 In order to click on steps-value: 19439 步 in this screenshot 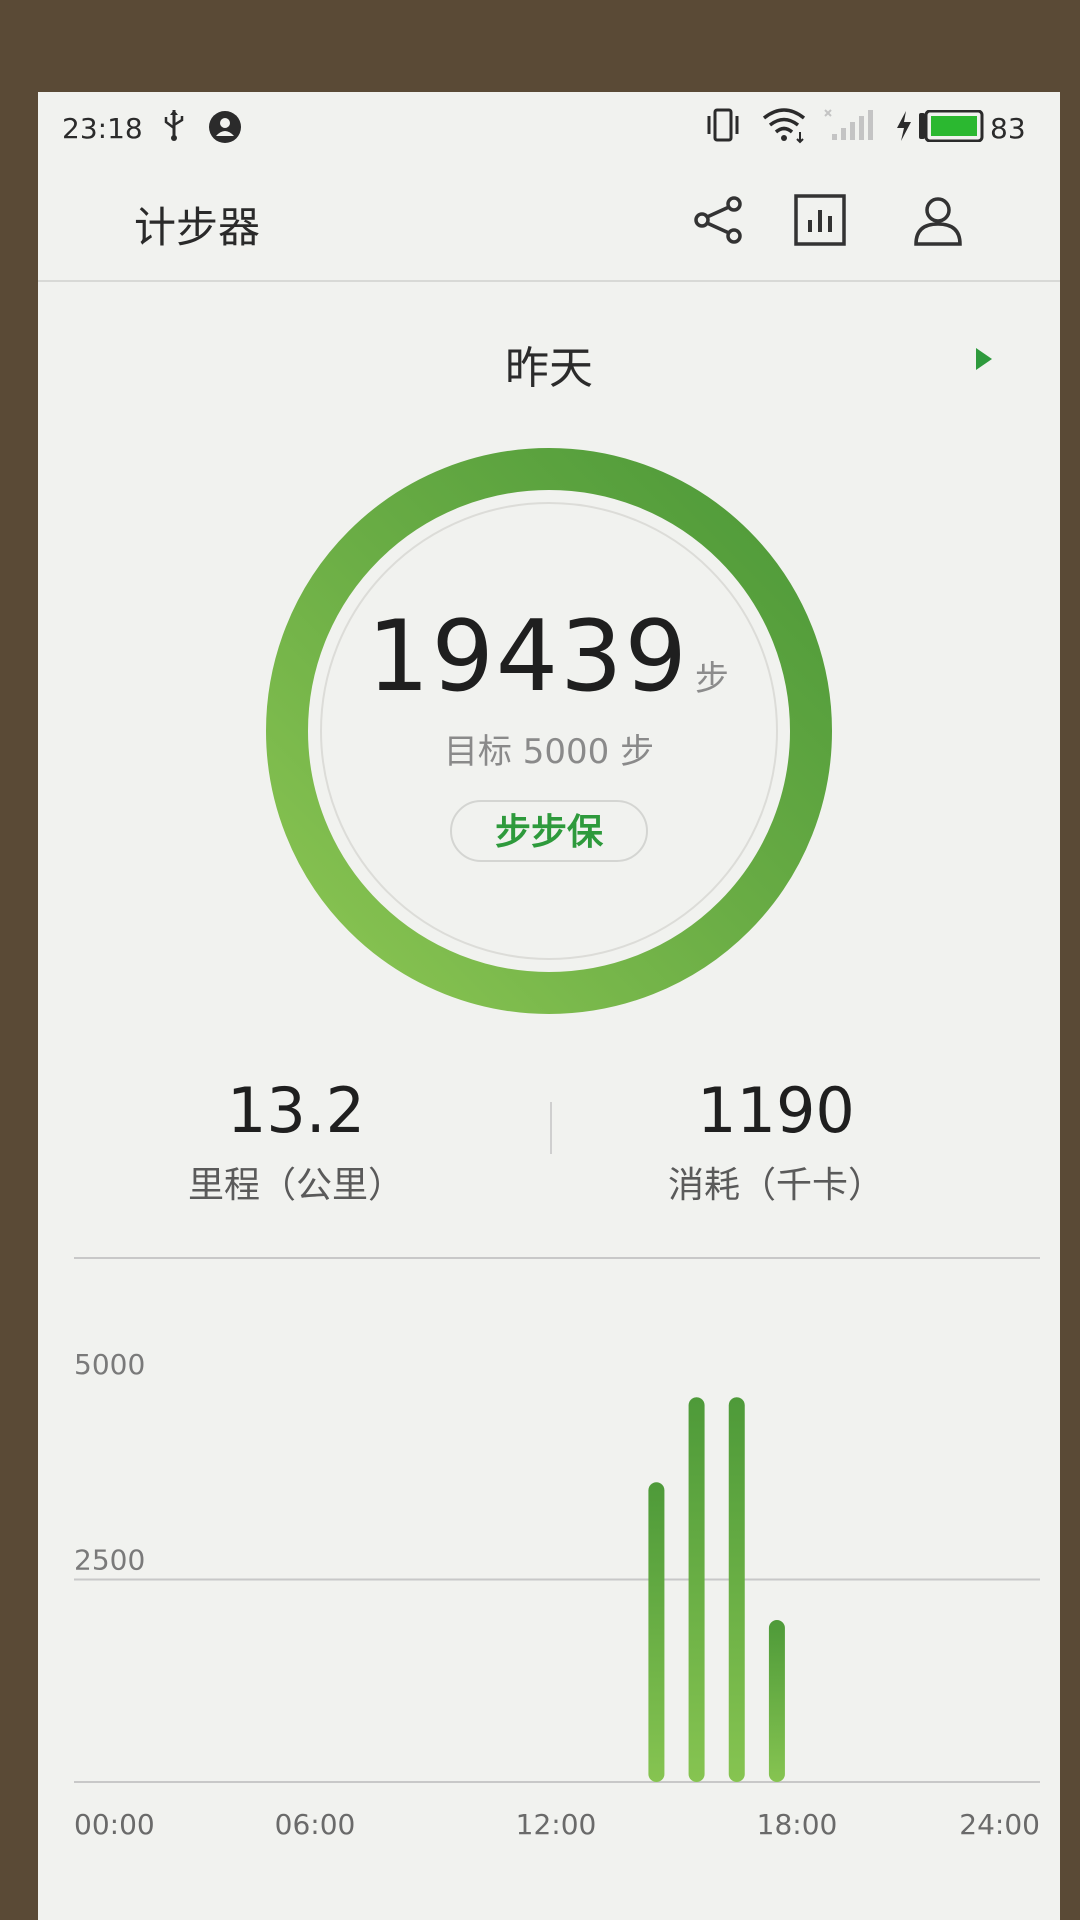, I will do `click(549, 657)`.